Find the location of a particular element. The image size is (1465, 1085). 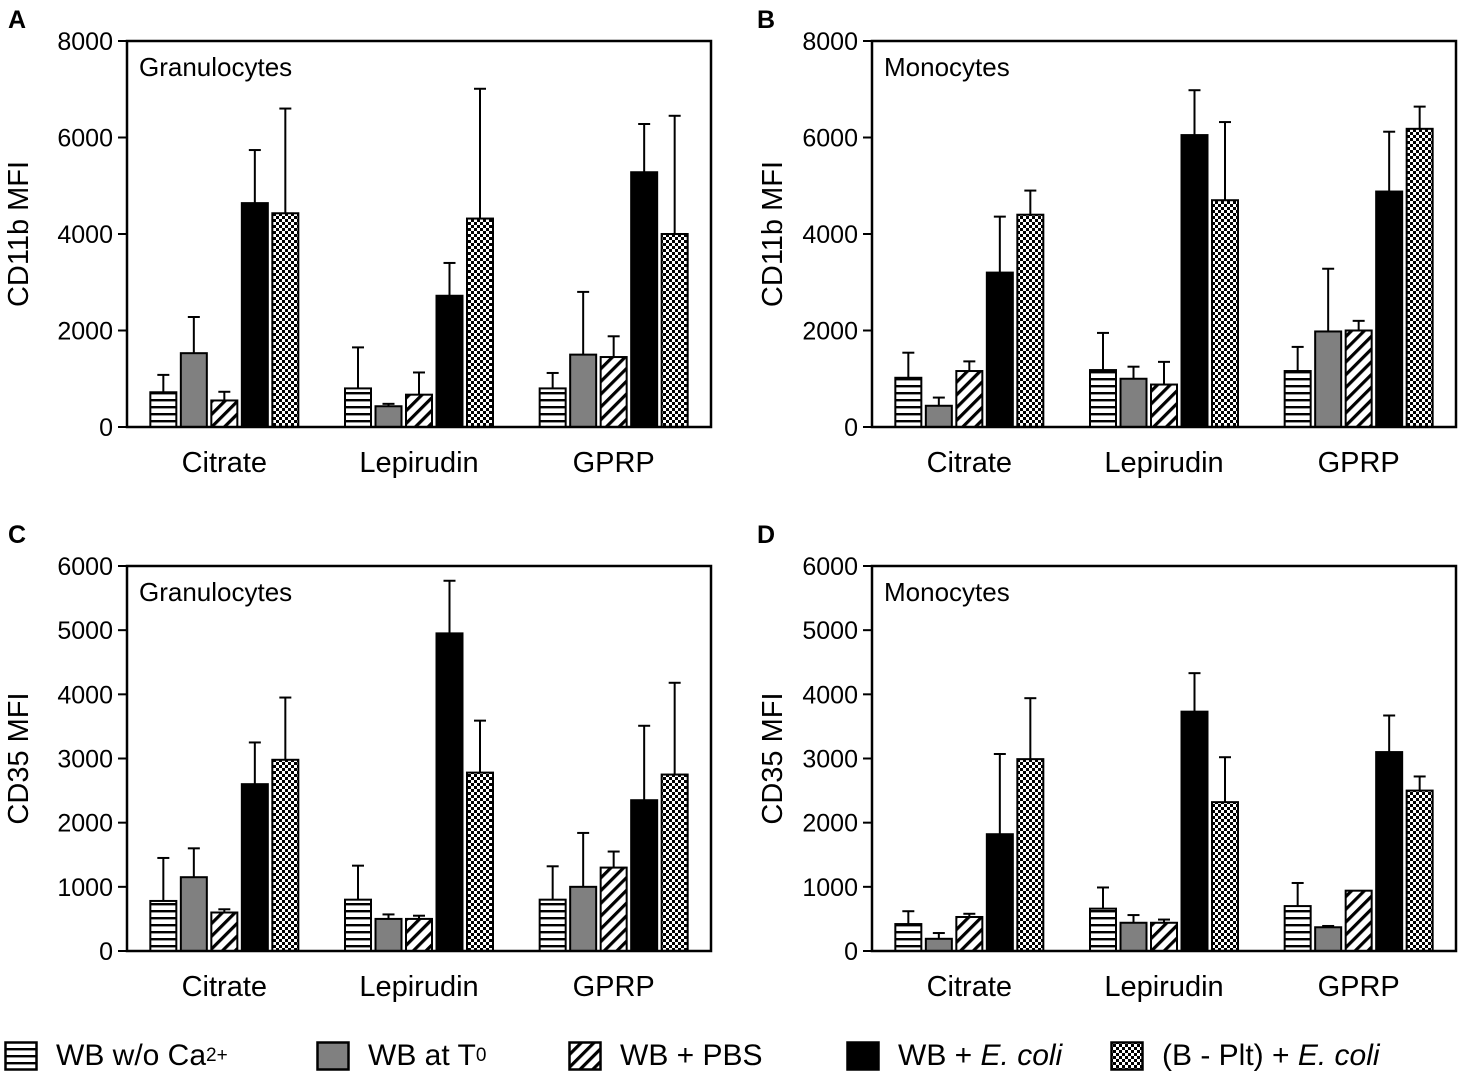

legend-label: (B - Plt) + is located at coordinates (1230, 1055).